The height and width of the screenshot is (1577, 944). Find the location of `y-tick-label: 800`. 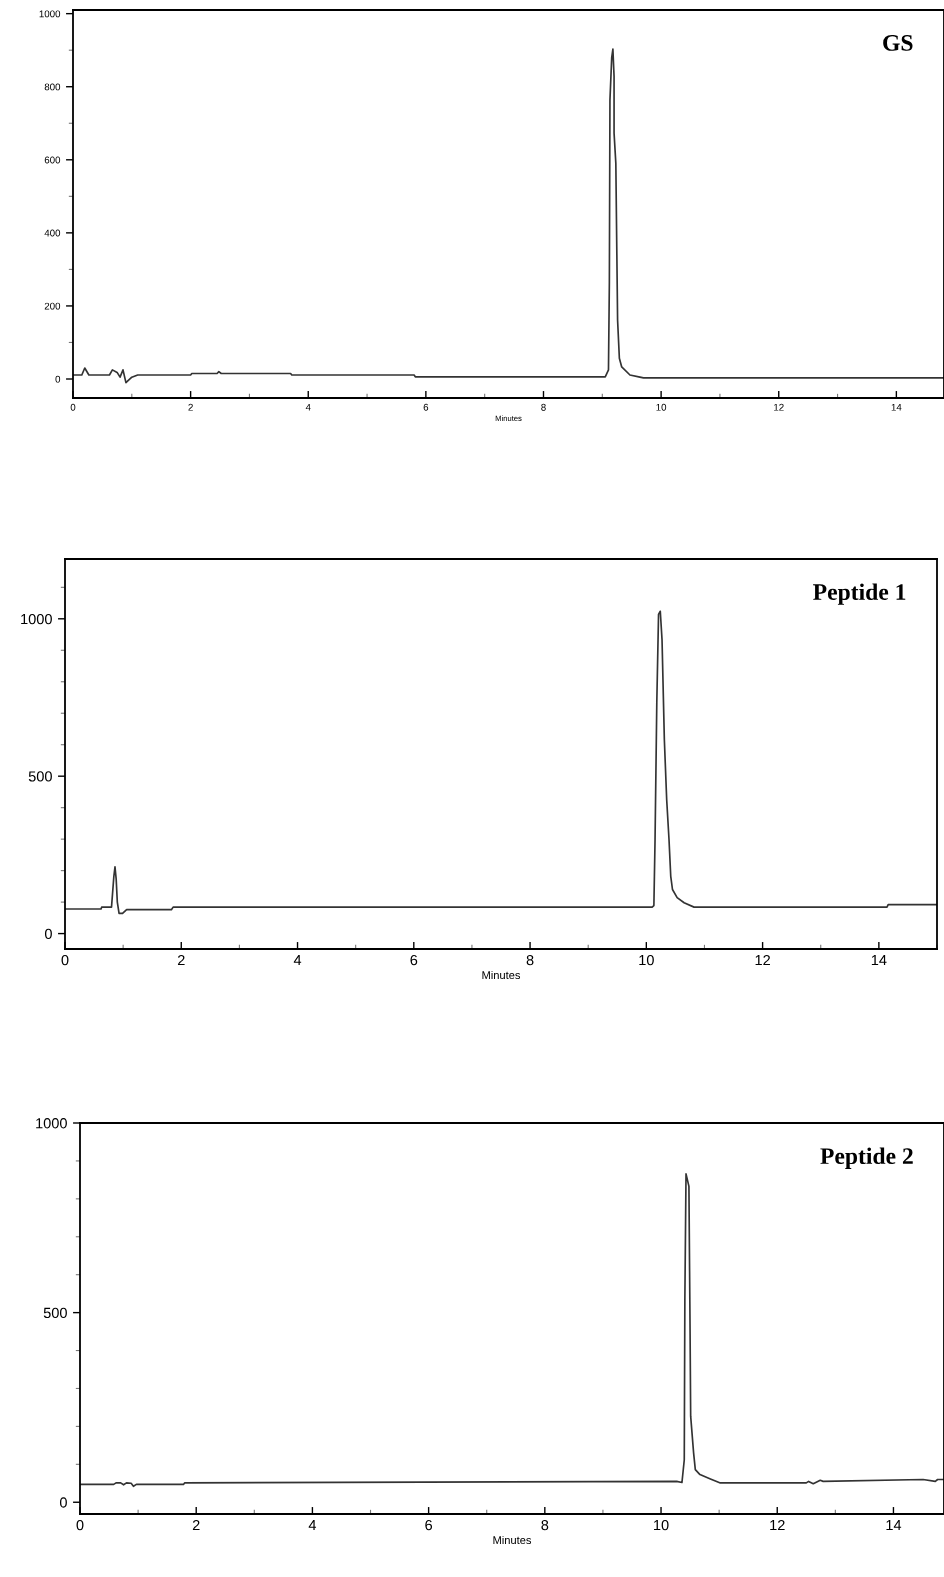

y-tick-label: 800 is located at coordinates (52, 87).